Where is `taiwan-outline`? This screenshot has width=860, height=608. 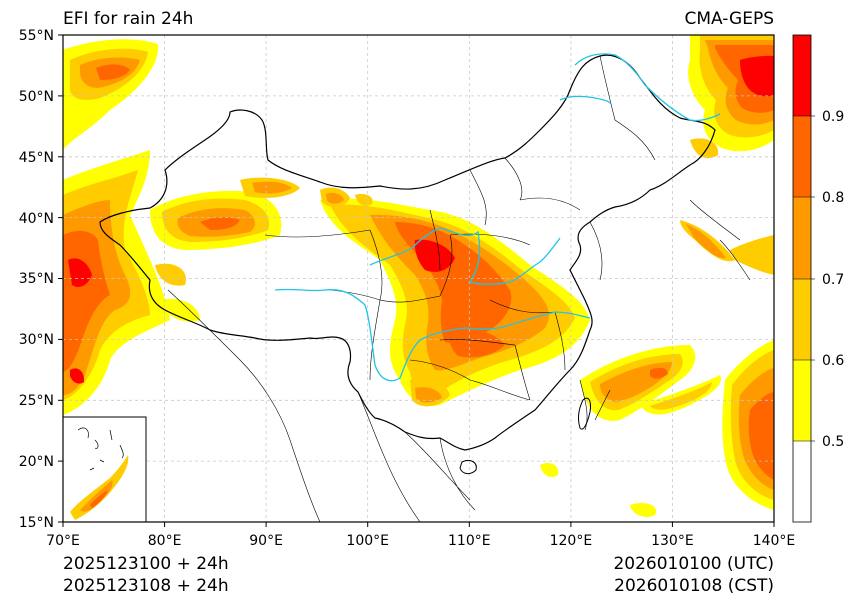
taiwan-outline is located at coordinates (584, 413).